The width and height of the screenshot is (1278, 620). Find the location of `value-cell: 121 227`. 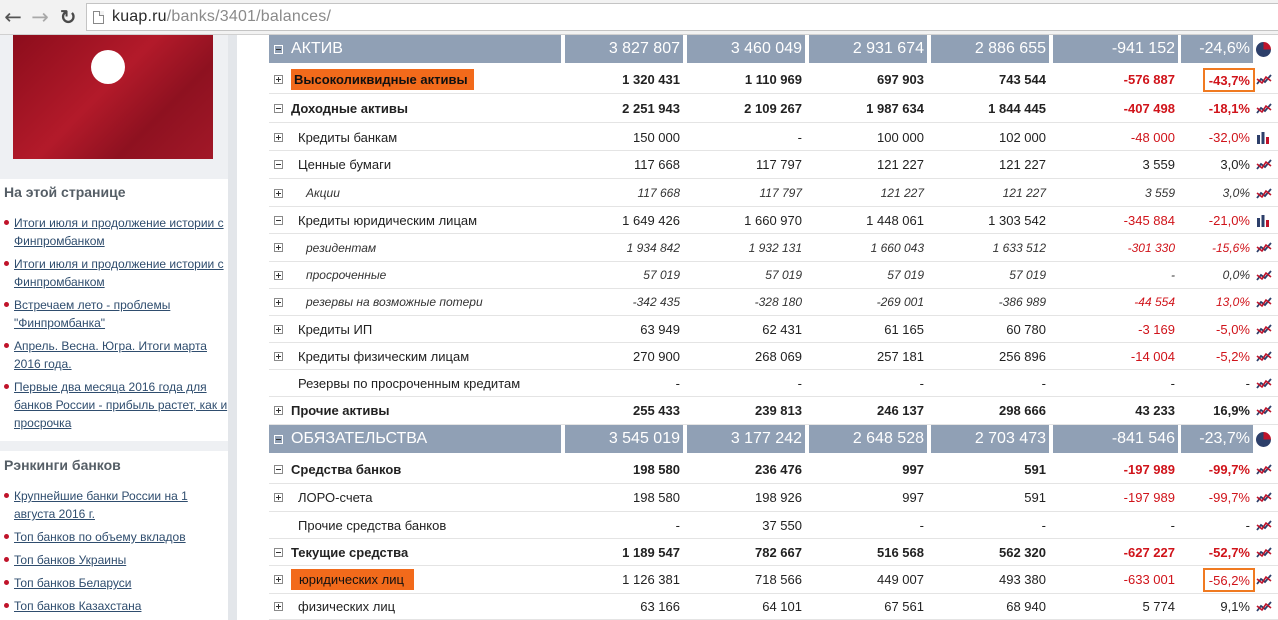

value-cell: 121 227 is located at coordinates (1024, 193).